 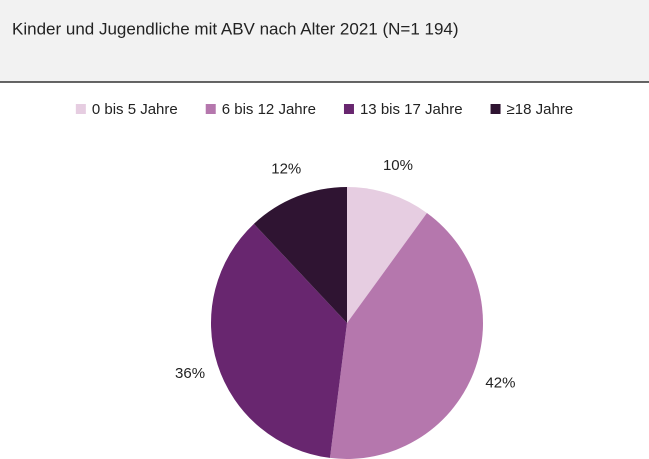 What do you see at coordinates (398, 165) in the screenshot?
I see `data-label: 10%` at bounding box center [398, 165].